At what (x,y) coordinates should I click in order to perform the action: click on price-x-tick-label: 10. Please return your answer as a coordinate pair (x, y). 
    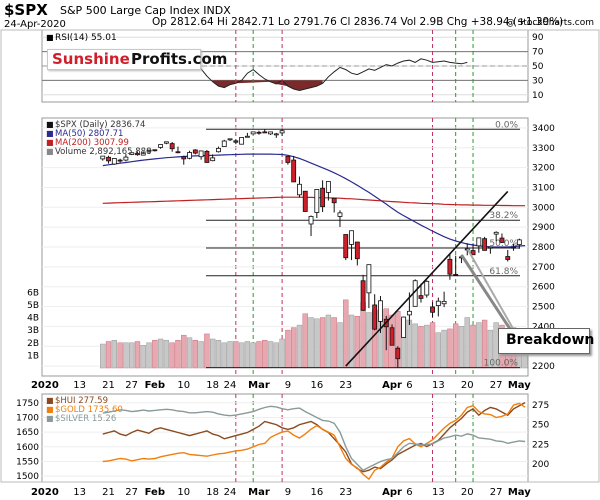
    Looking at the image, I should click on (183, 385).